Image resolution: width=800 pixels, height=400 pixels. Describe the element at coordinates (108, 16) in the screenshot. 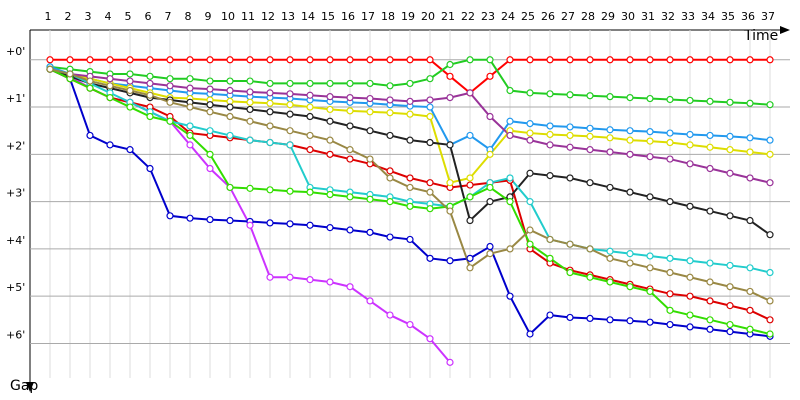

I see `x-tick-label: 4` at that location.